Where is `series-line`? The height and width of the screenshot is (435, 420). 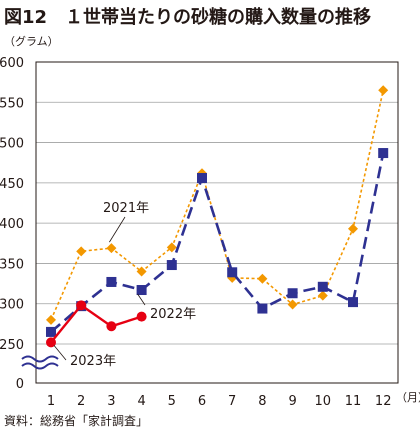
series-line is located at coordinates (96, 323).